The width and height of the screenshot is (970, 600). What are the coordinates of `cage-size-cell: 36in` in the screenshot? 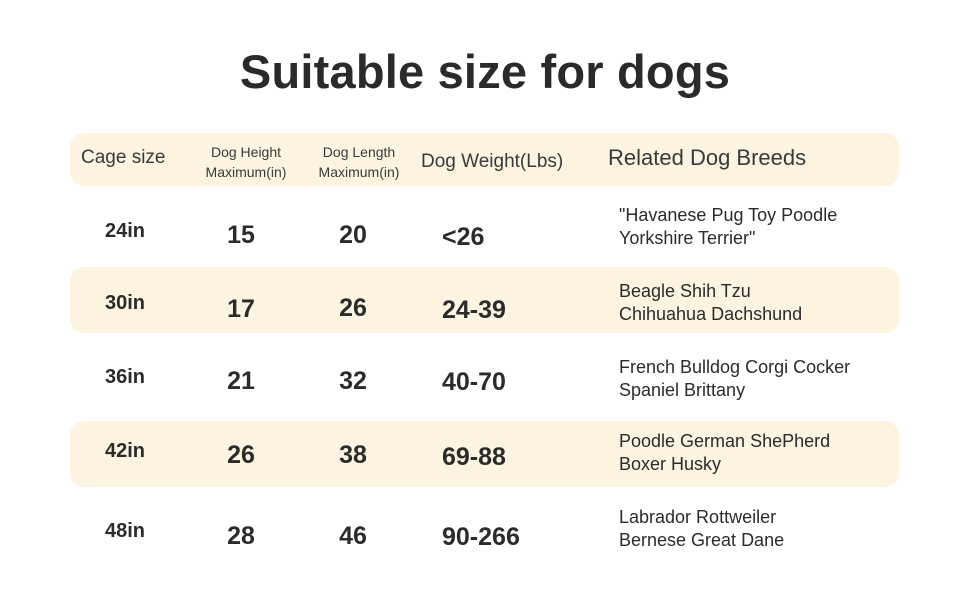 It's located at (125, 377).